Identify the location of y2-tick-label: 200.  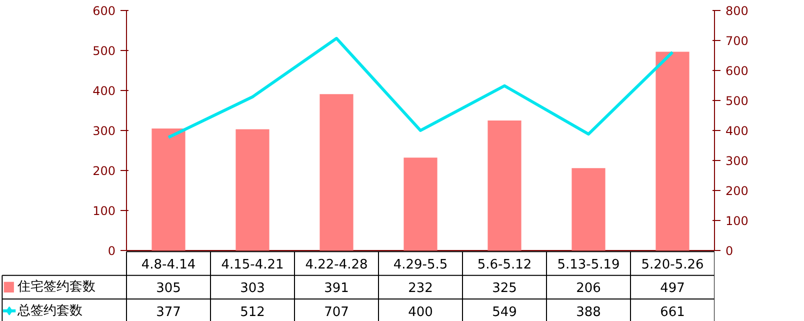
(737, 191).